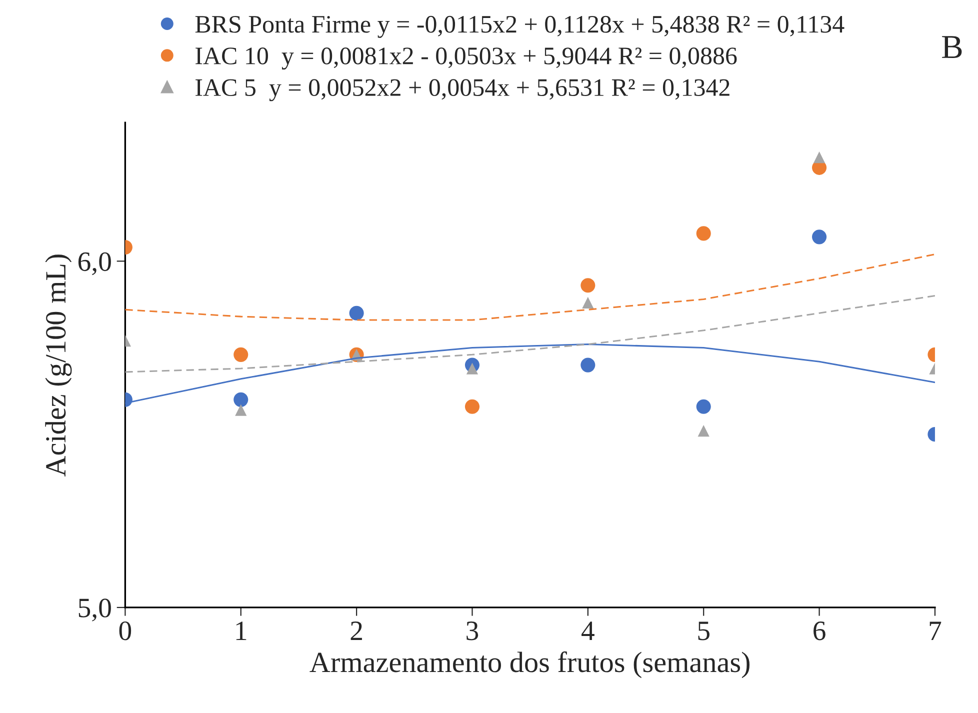 This screenshot has height=713, width=978. What do you see at coordinates (94, 610) in the screenshot?
I see `y-tick-label: 5,0` at bounding box center [94, 610].